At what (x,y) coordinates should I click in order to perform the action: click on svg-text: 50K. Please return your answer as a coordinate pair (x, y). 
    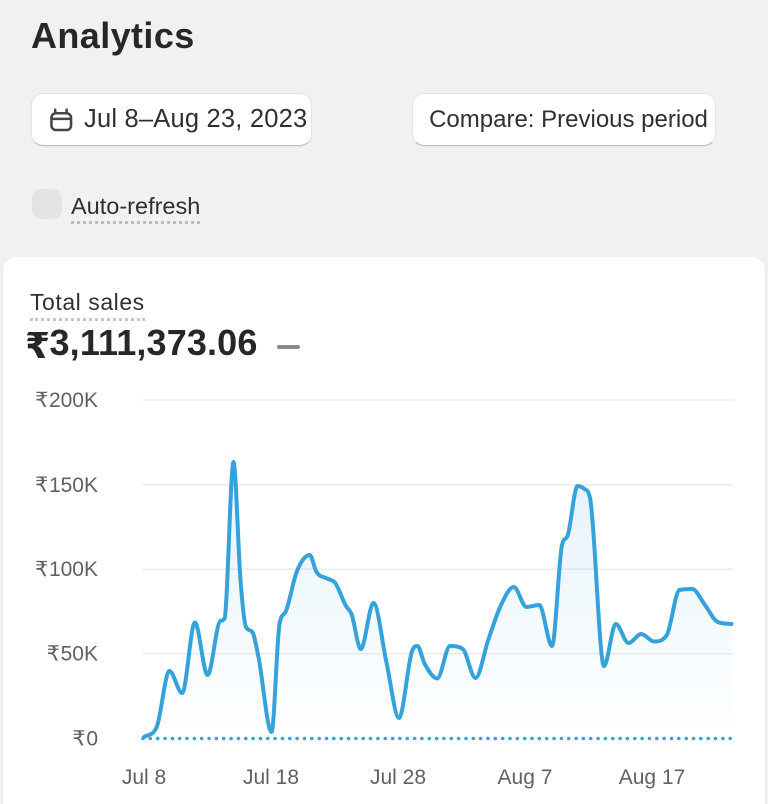
    Looking at the image, I should click on (79, 654).